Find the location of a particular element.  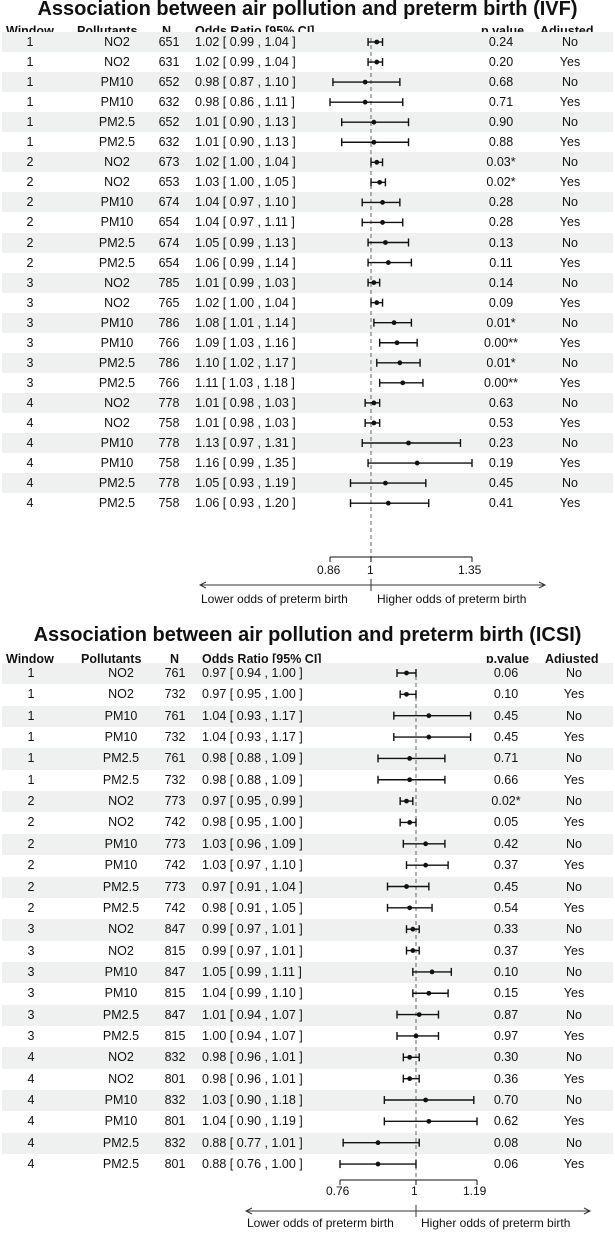

icsi-table-row: 3 PM2.5 815 1.00 [ 0.94 , 1.07 ] 0.97 Yes is located at coordinates (307, 1036).